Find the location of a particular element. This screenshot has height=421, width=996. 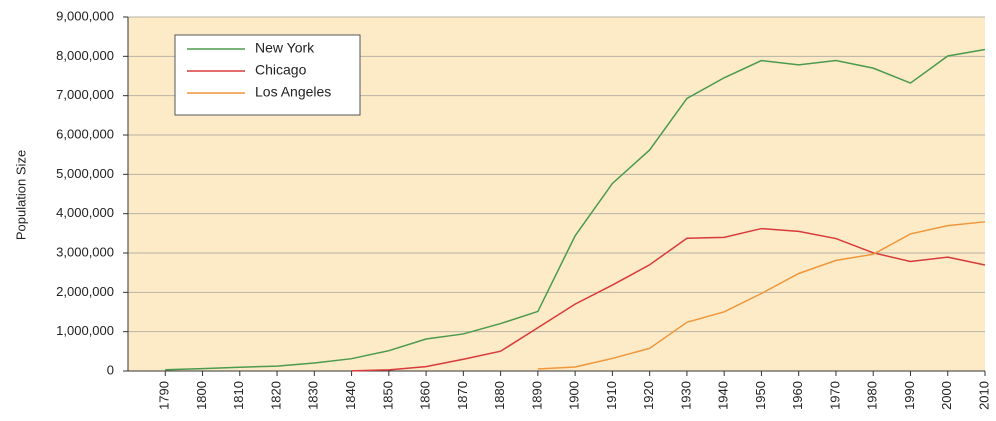

x-tick-label: 1850 is located at coordinates (387, 395).